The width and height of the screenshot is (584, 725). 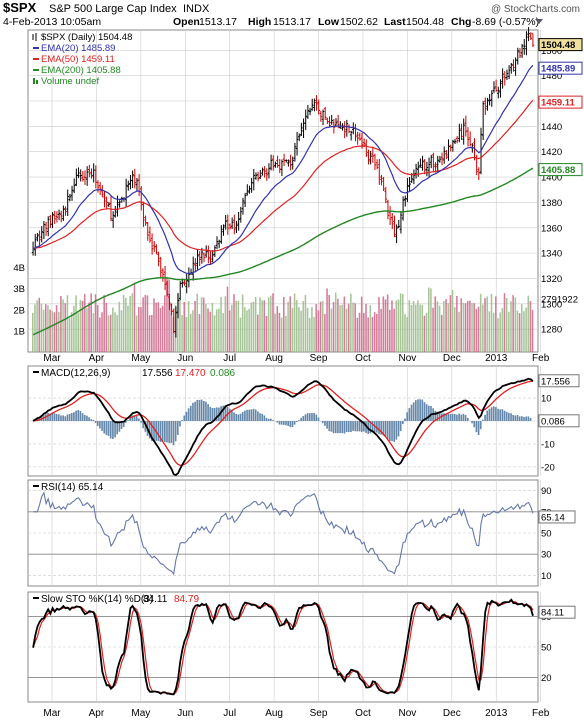 What do you see at coordinates (155, 599) in the screenshot?
I see `legend-sto-k: 84.11` at bounding box center [155, 599].